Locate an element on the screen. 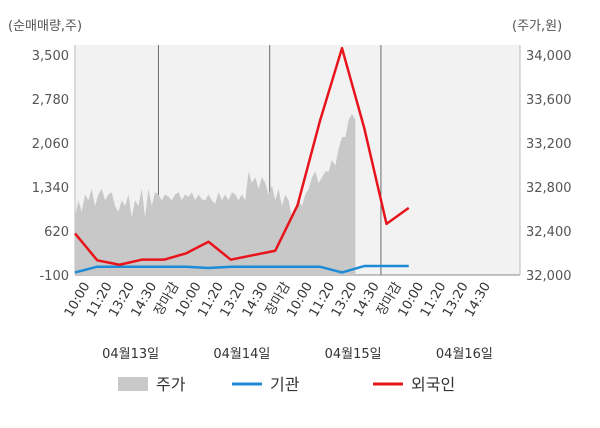 Image resolution: width=600 pixels, height=428 pixels. left-axis-title: (순매매량,주) is located at coordinates (45, 26).